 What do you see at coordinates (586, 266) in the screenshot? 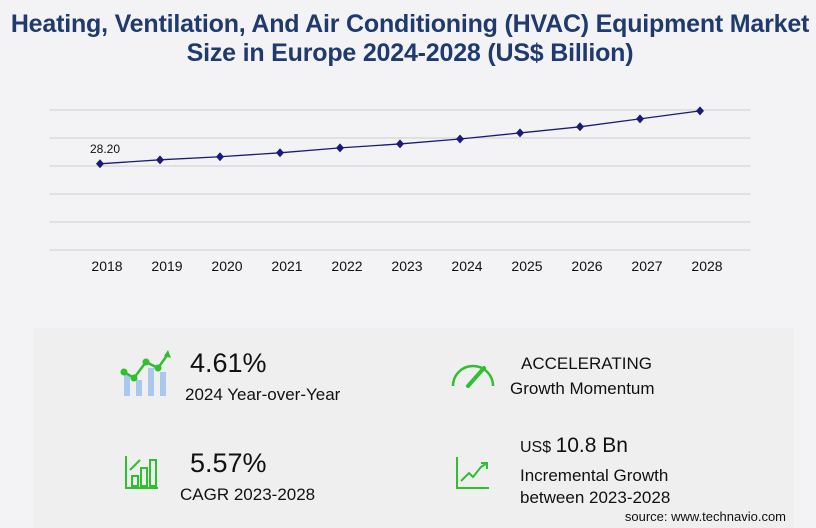
I see `x-tick-label: 2026` at bounding box center [586, 266].